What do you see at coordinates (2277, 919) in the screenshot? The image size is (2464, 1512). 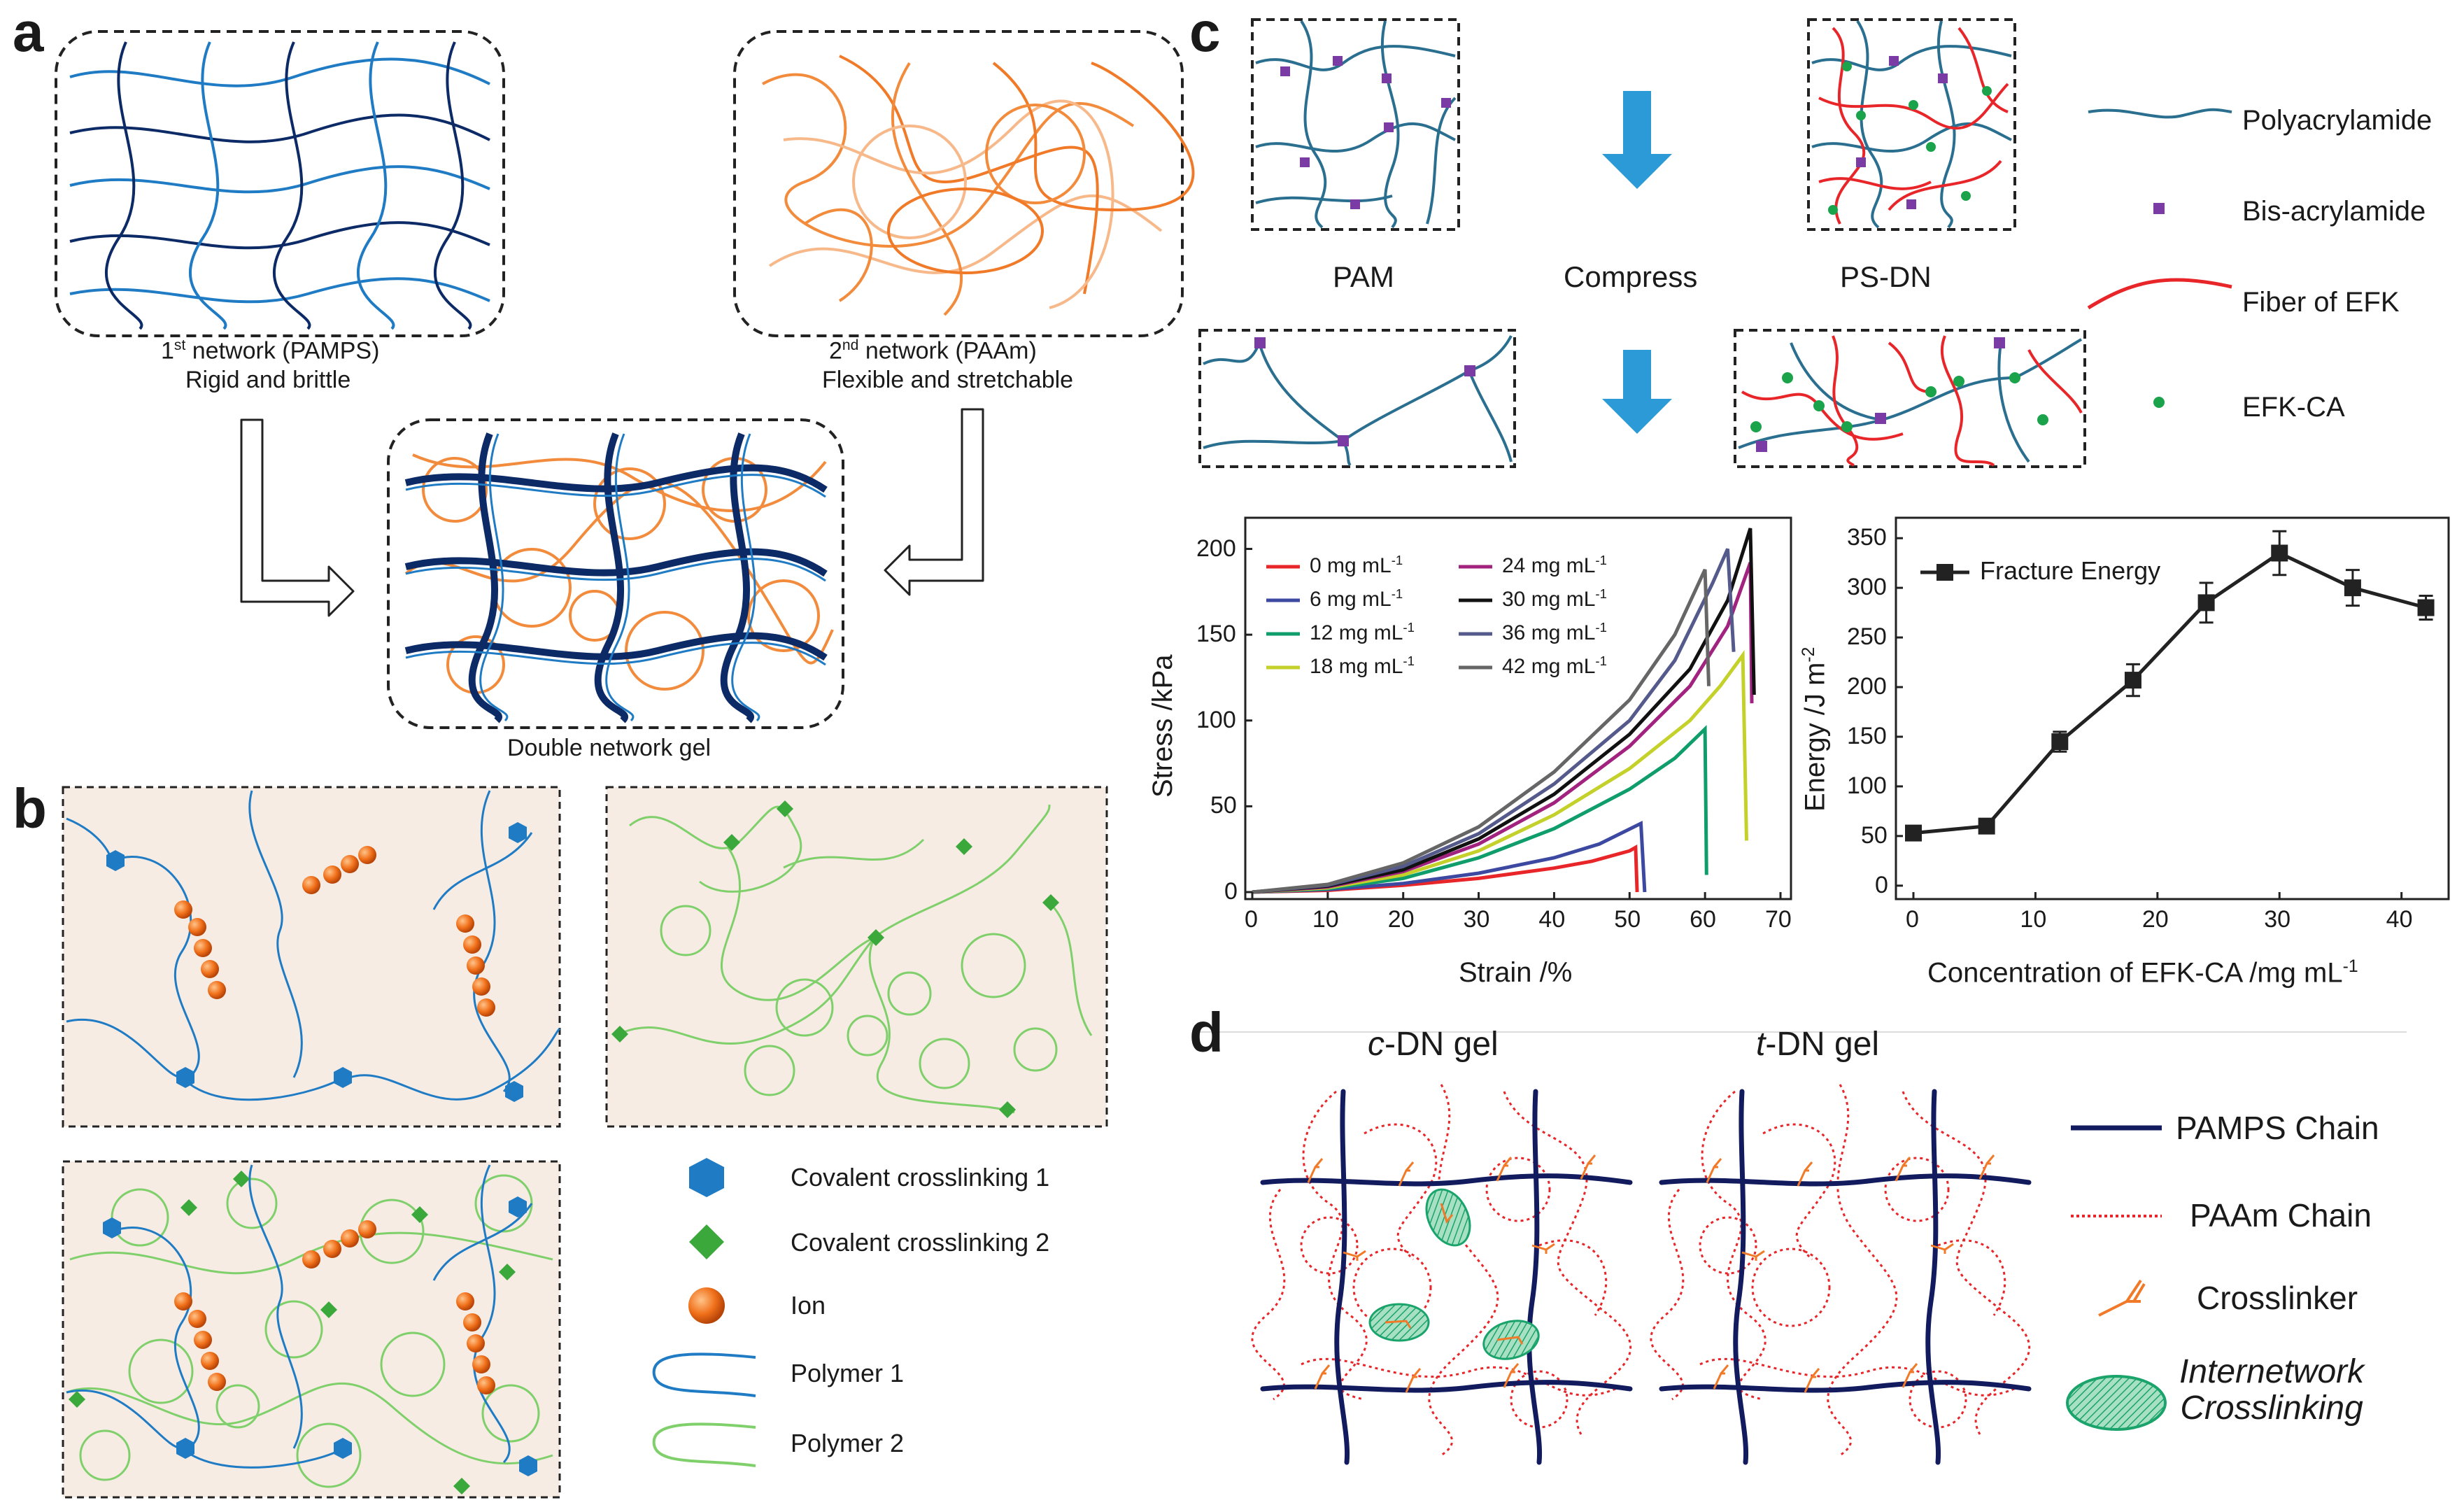 I see `energy-xtick-label: 30` at bounding box center [2277, 919].